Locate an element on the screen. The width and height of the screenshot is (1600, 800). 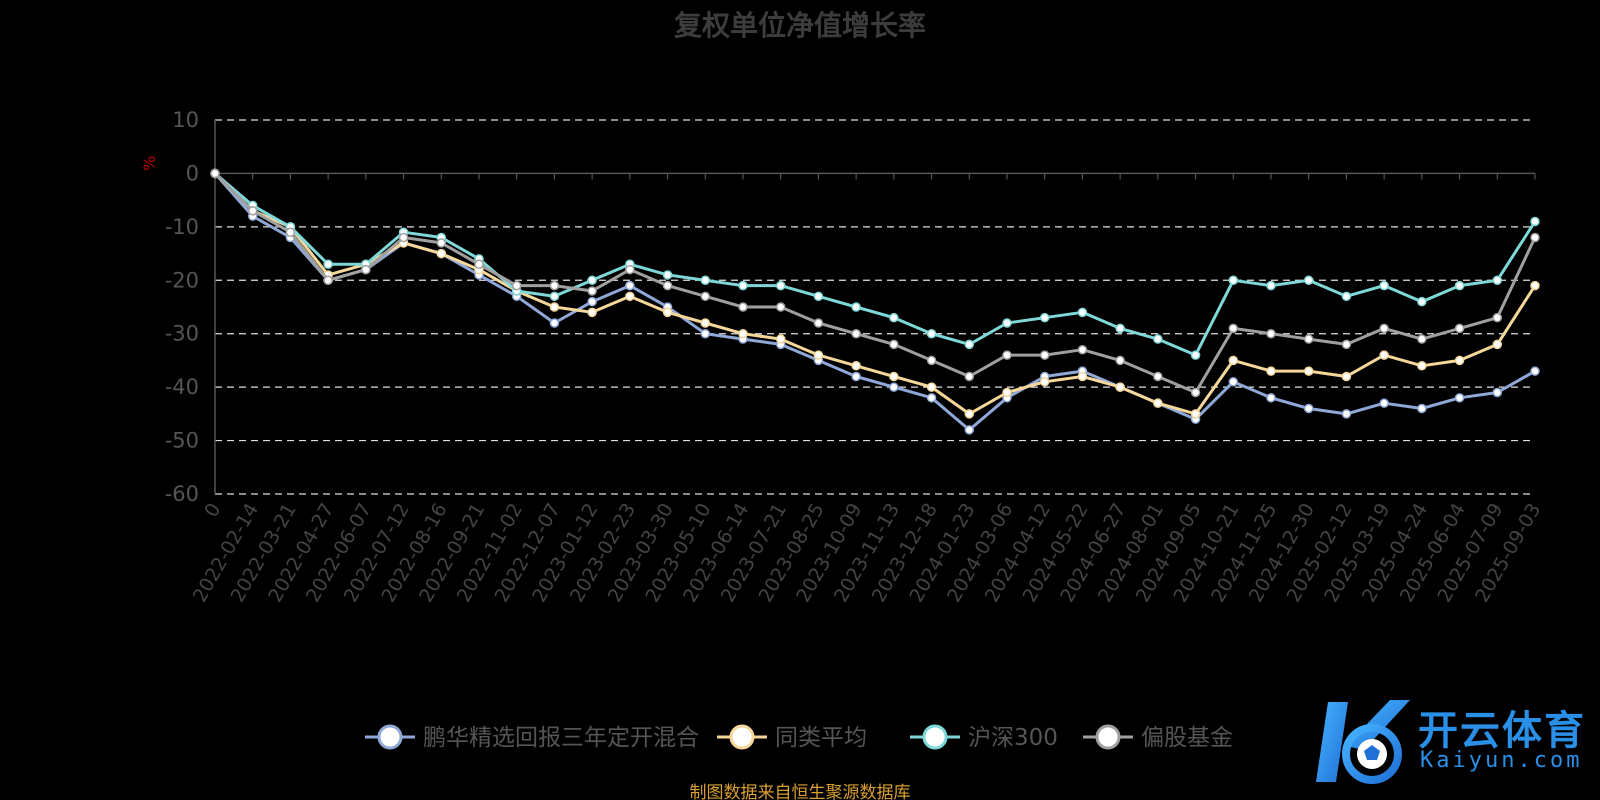
legend-item: 同类平均 is located at coordinates (792, 737).